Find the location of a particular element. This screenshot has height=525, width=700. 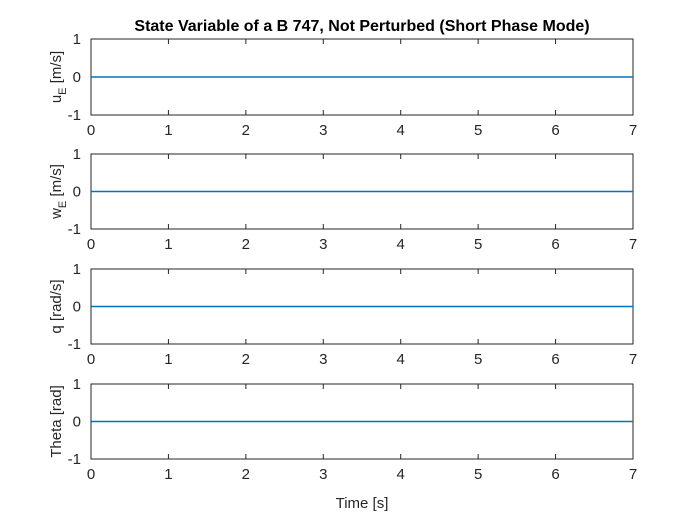

y-axis-label: Theta [rad] is located at coordinates (56, 421).